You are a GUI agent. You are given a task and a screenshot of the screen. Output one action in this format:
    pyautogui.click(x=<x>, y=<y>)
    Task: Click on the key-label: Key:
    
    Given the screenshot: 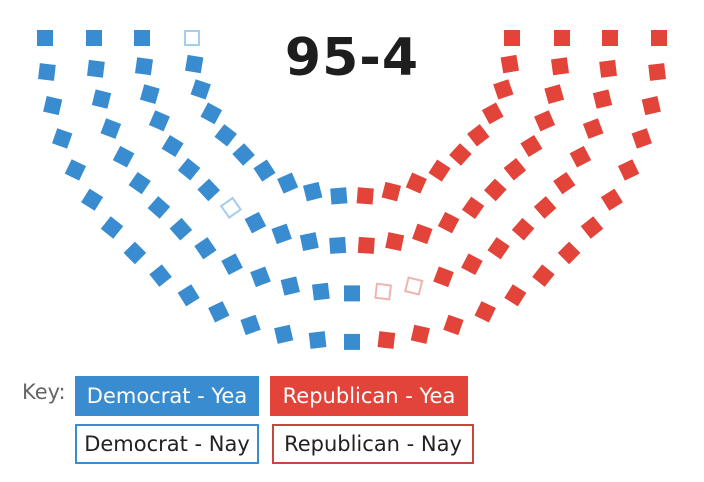 What is the action you would take?
    pyautogui.click(x=44, y=392)
    